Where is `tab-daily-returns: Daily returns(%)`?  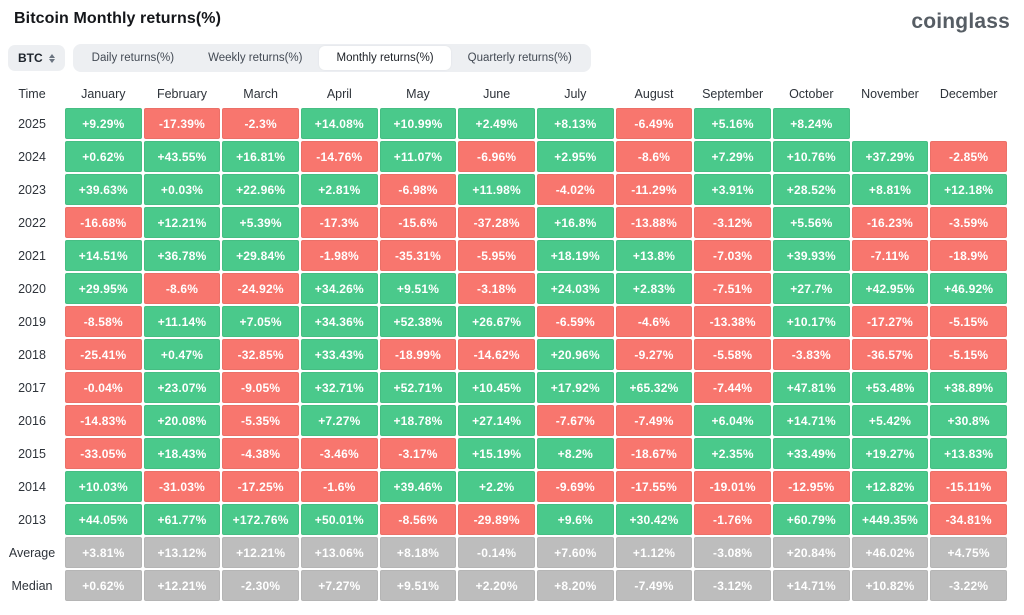
tab-daily-returns: Daily returns(%) is located at coordinates (133, 58).